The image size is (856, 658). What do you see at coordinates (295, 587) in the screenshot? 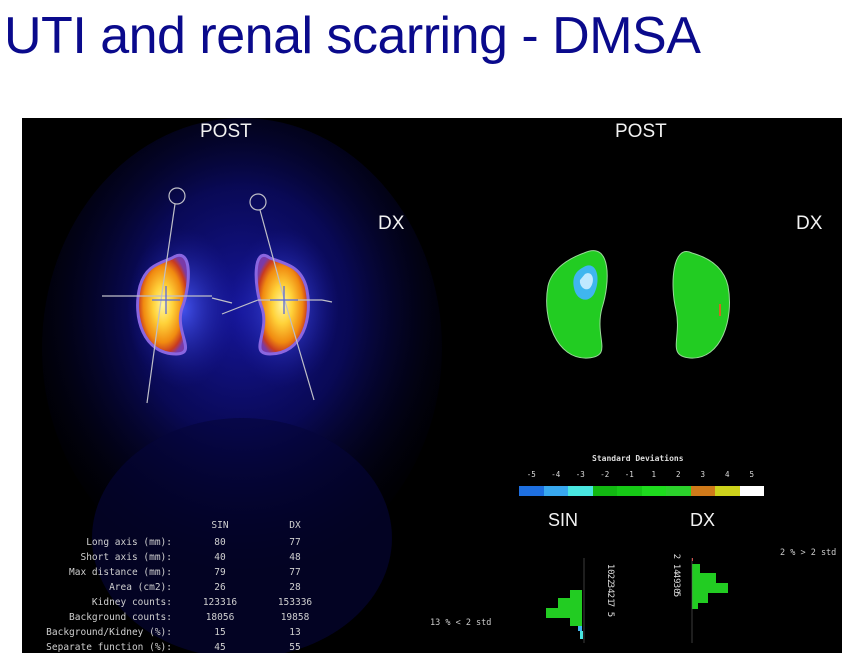
I see `stat-dx: 28` at bounding box center [295, 587].